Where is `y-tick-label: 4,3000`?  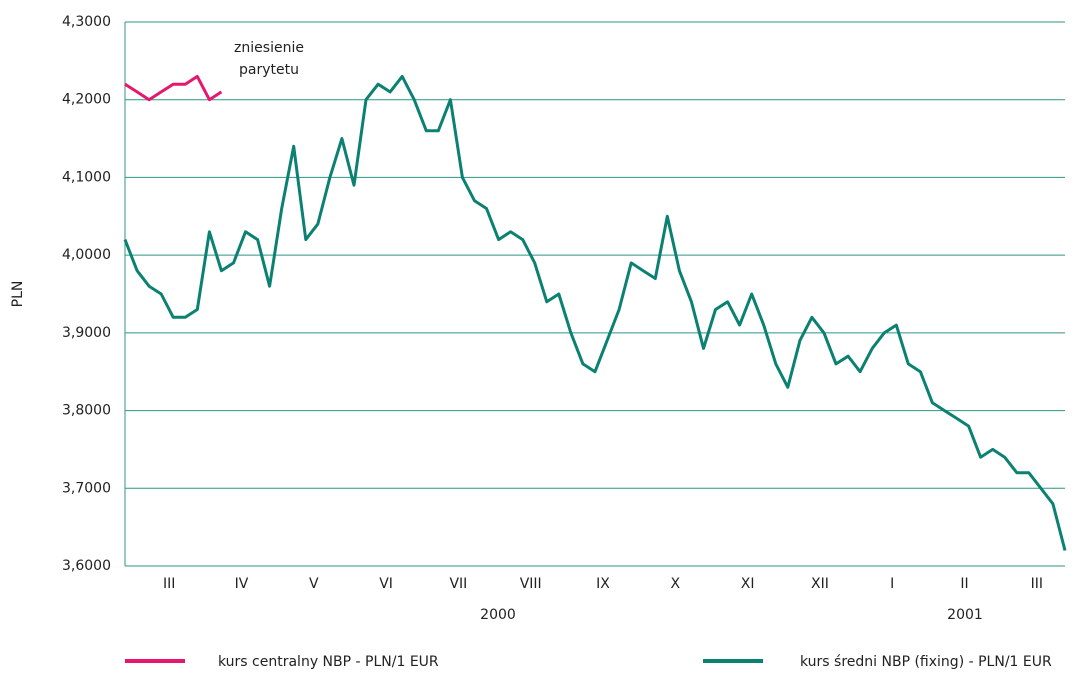 y-tick-label: 4,3000 is located at coordinates (86, 22).